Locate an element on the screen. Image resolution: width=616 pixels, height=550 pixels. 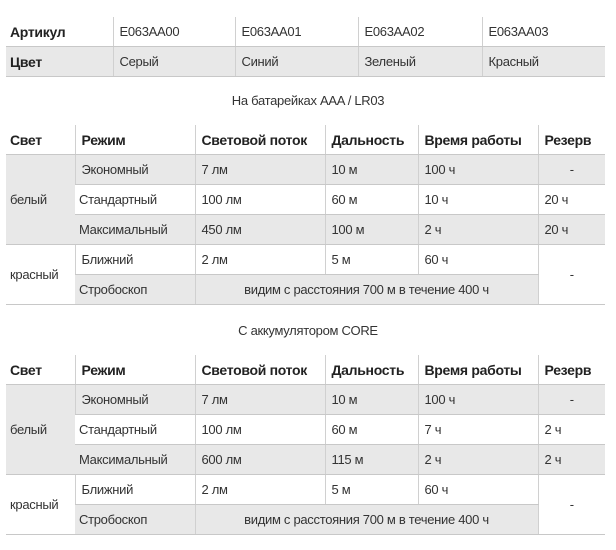
table-cell: Серый is located at coordinates (173, 61).